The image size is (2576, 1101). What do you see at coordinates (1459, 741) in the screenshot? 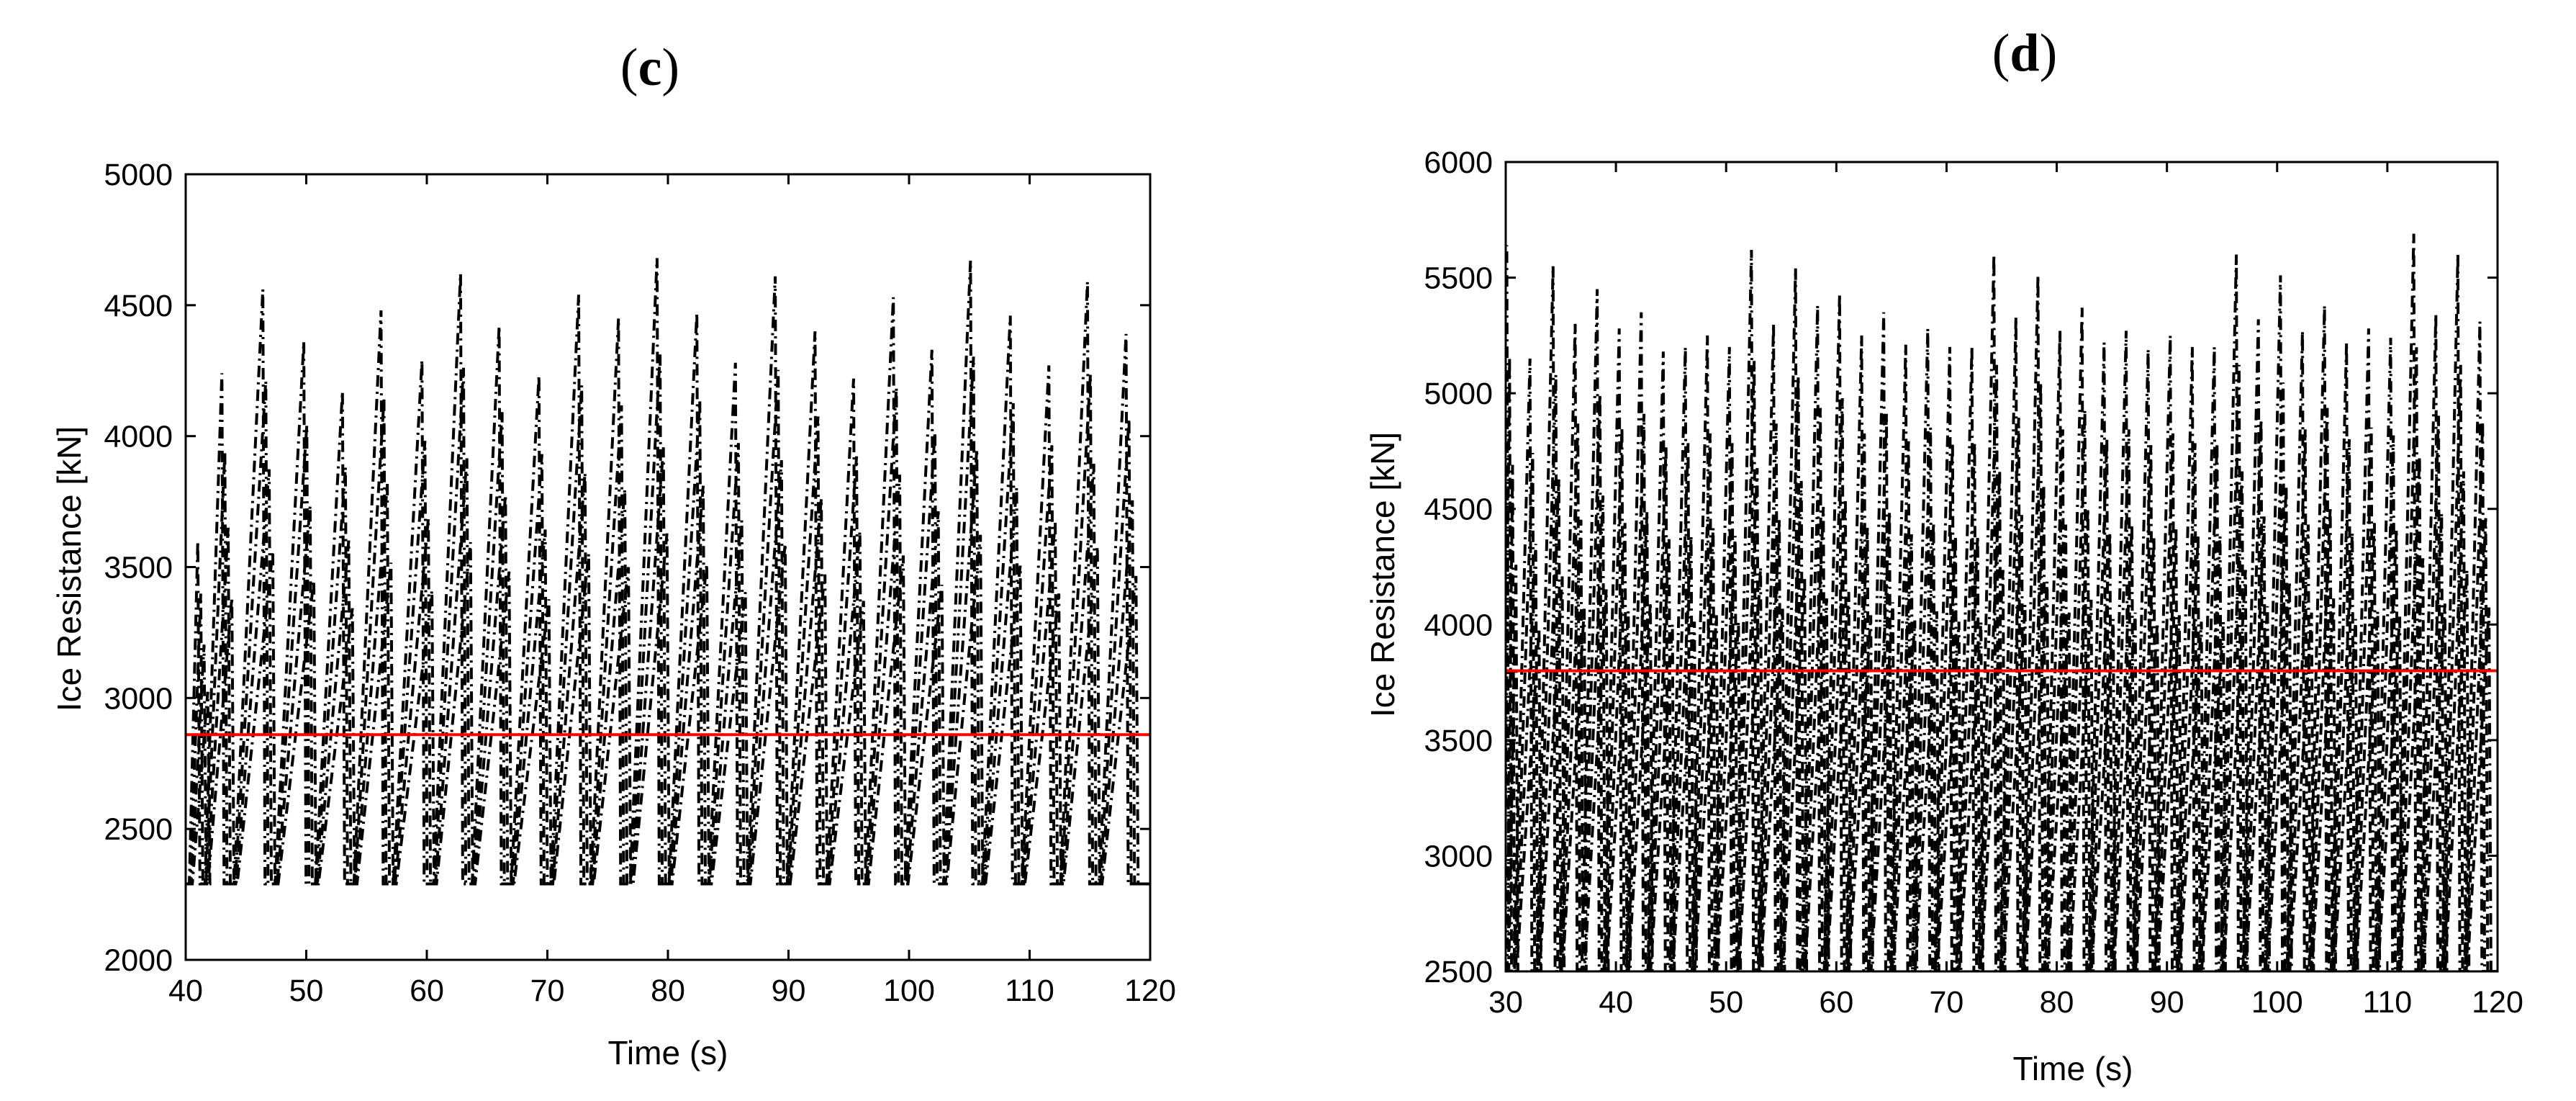
I see `panel-d-ytick-label-2: 3500` at bounding box center [1459, 741].